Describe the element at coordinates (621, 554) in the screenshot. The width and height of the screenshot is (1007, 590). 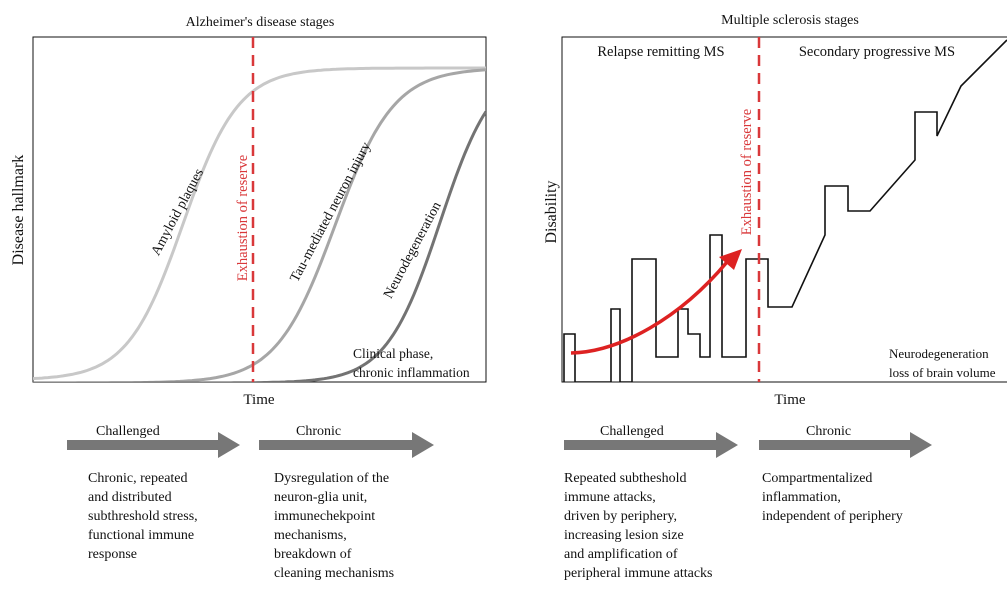
I see `ms-challenged-line: and amplification of` at that location.